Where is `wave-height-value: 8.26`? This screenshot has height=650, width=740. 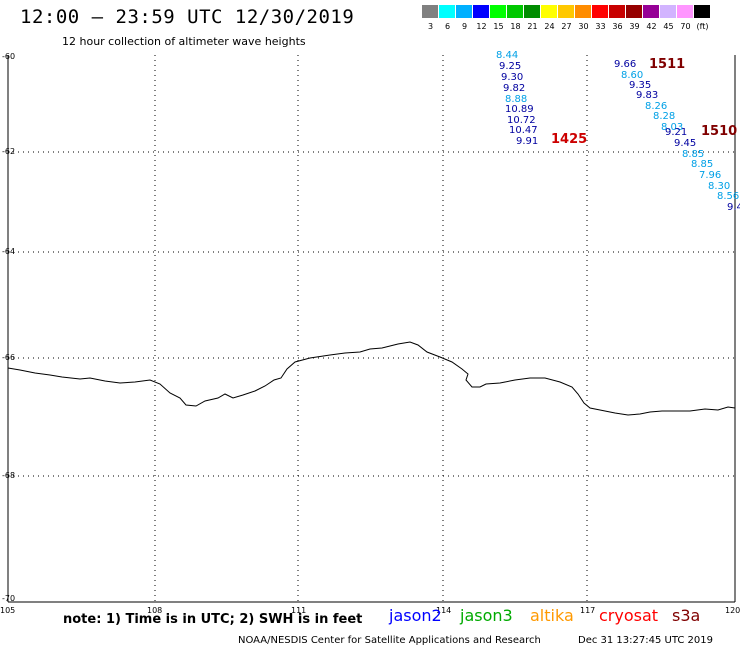
wave-height-value: 8.26 is located at coordinates (656, 106).